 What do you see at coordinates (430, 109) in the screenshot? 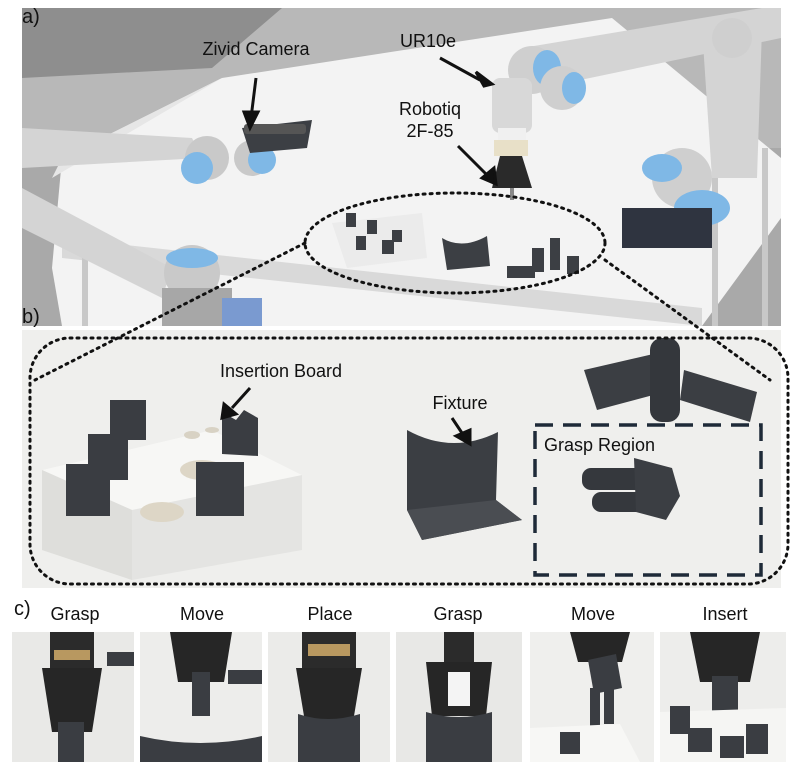
I see `gripper-annotation-line1: Robotiq` at bounding box center [430, 109].